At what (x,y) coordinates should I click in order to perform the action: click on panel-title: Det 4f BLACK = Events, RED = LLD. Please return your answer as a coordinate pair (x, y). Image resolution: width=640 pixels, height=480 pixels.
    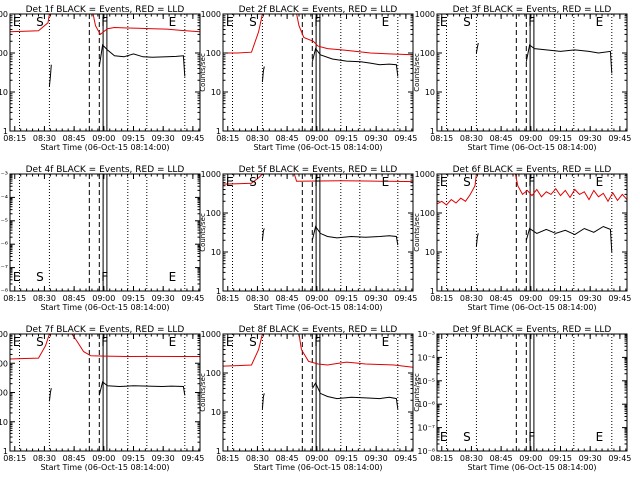
    Looking at the image, I should click on (105, 170).